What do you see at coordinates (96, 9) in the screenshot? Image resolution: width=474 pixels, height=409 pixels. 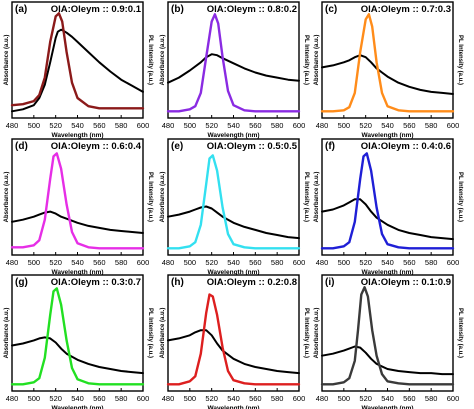 I see `panel-title: OlA:Oleym :: 0.9:0.1` at bounding box center [96, 9].